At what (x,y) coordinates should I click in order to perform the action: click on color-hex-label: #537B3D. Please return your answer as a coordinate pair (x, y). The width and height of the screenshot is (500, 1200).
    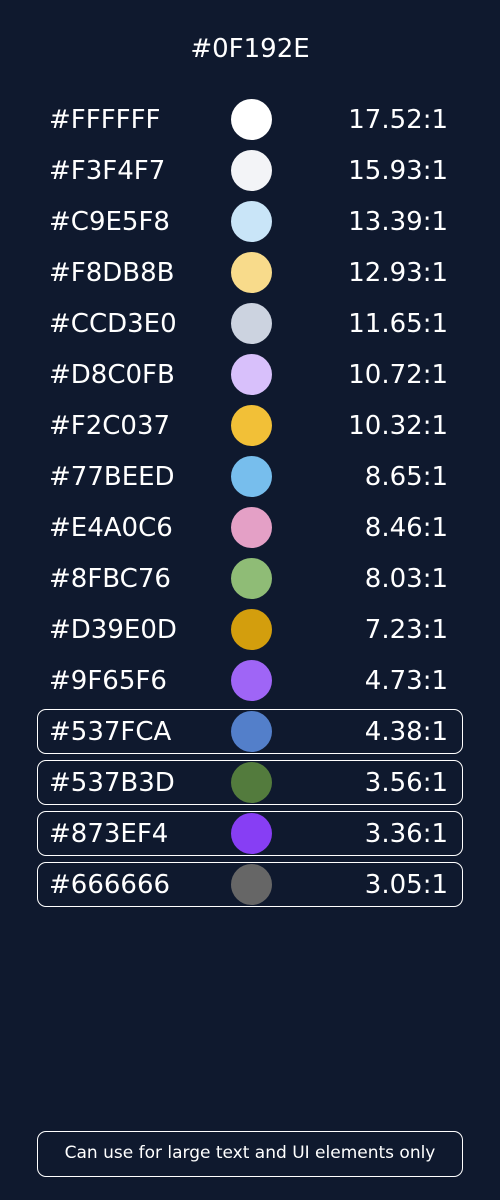
    Looking at the image, I should click on (112, 783).